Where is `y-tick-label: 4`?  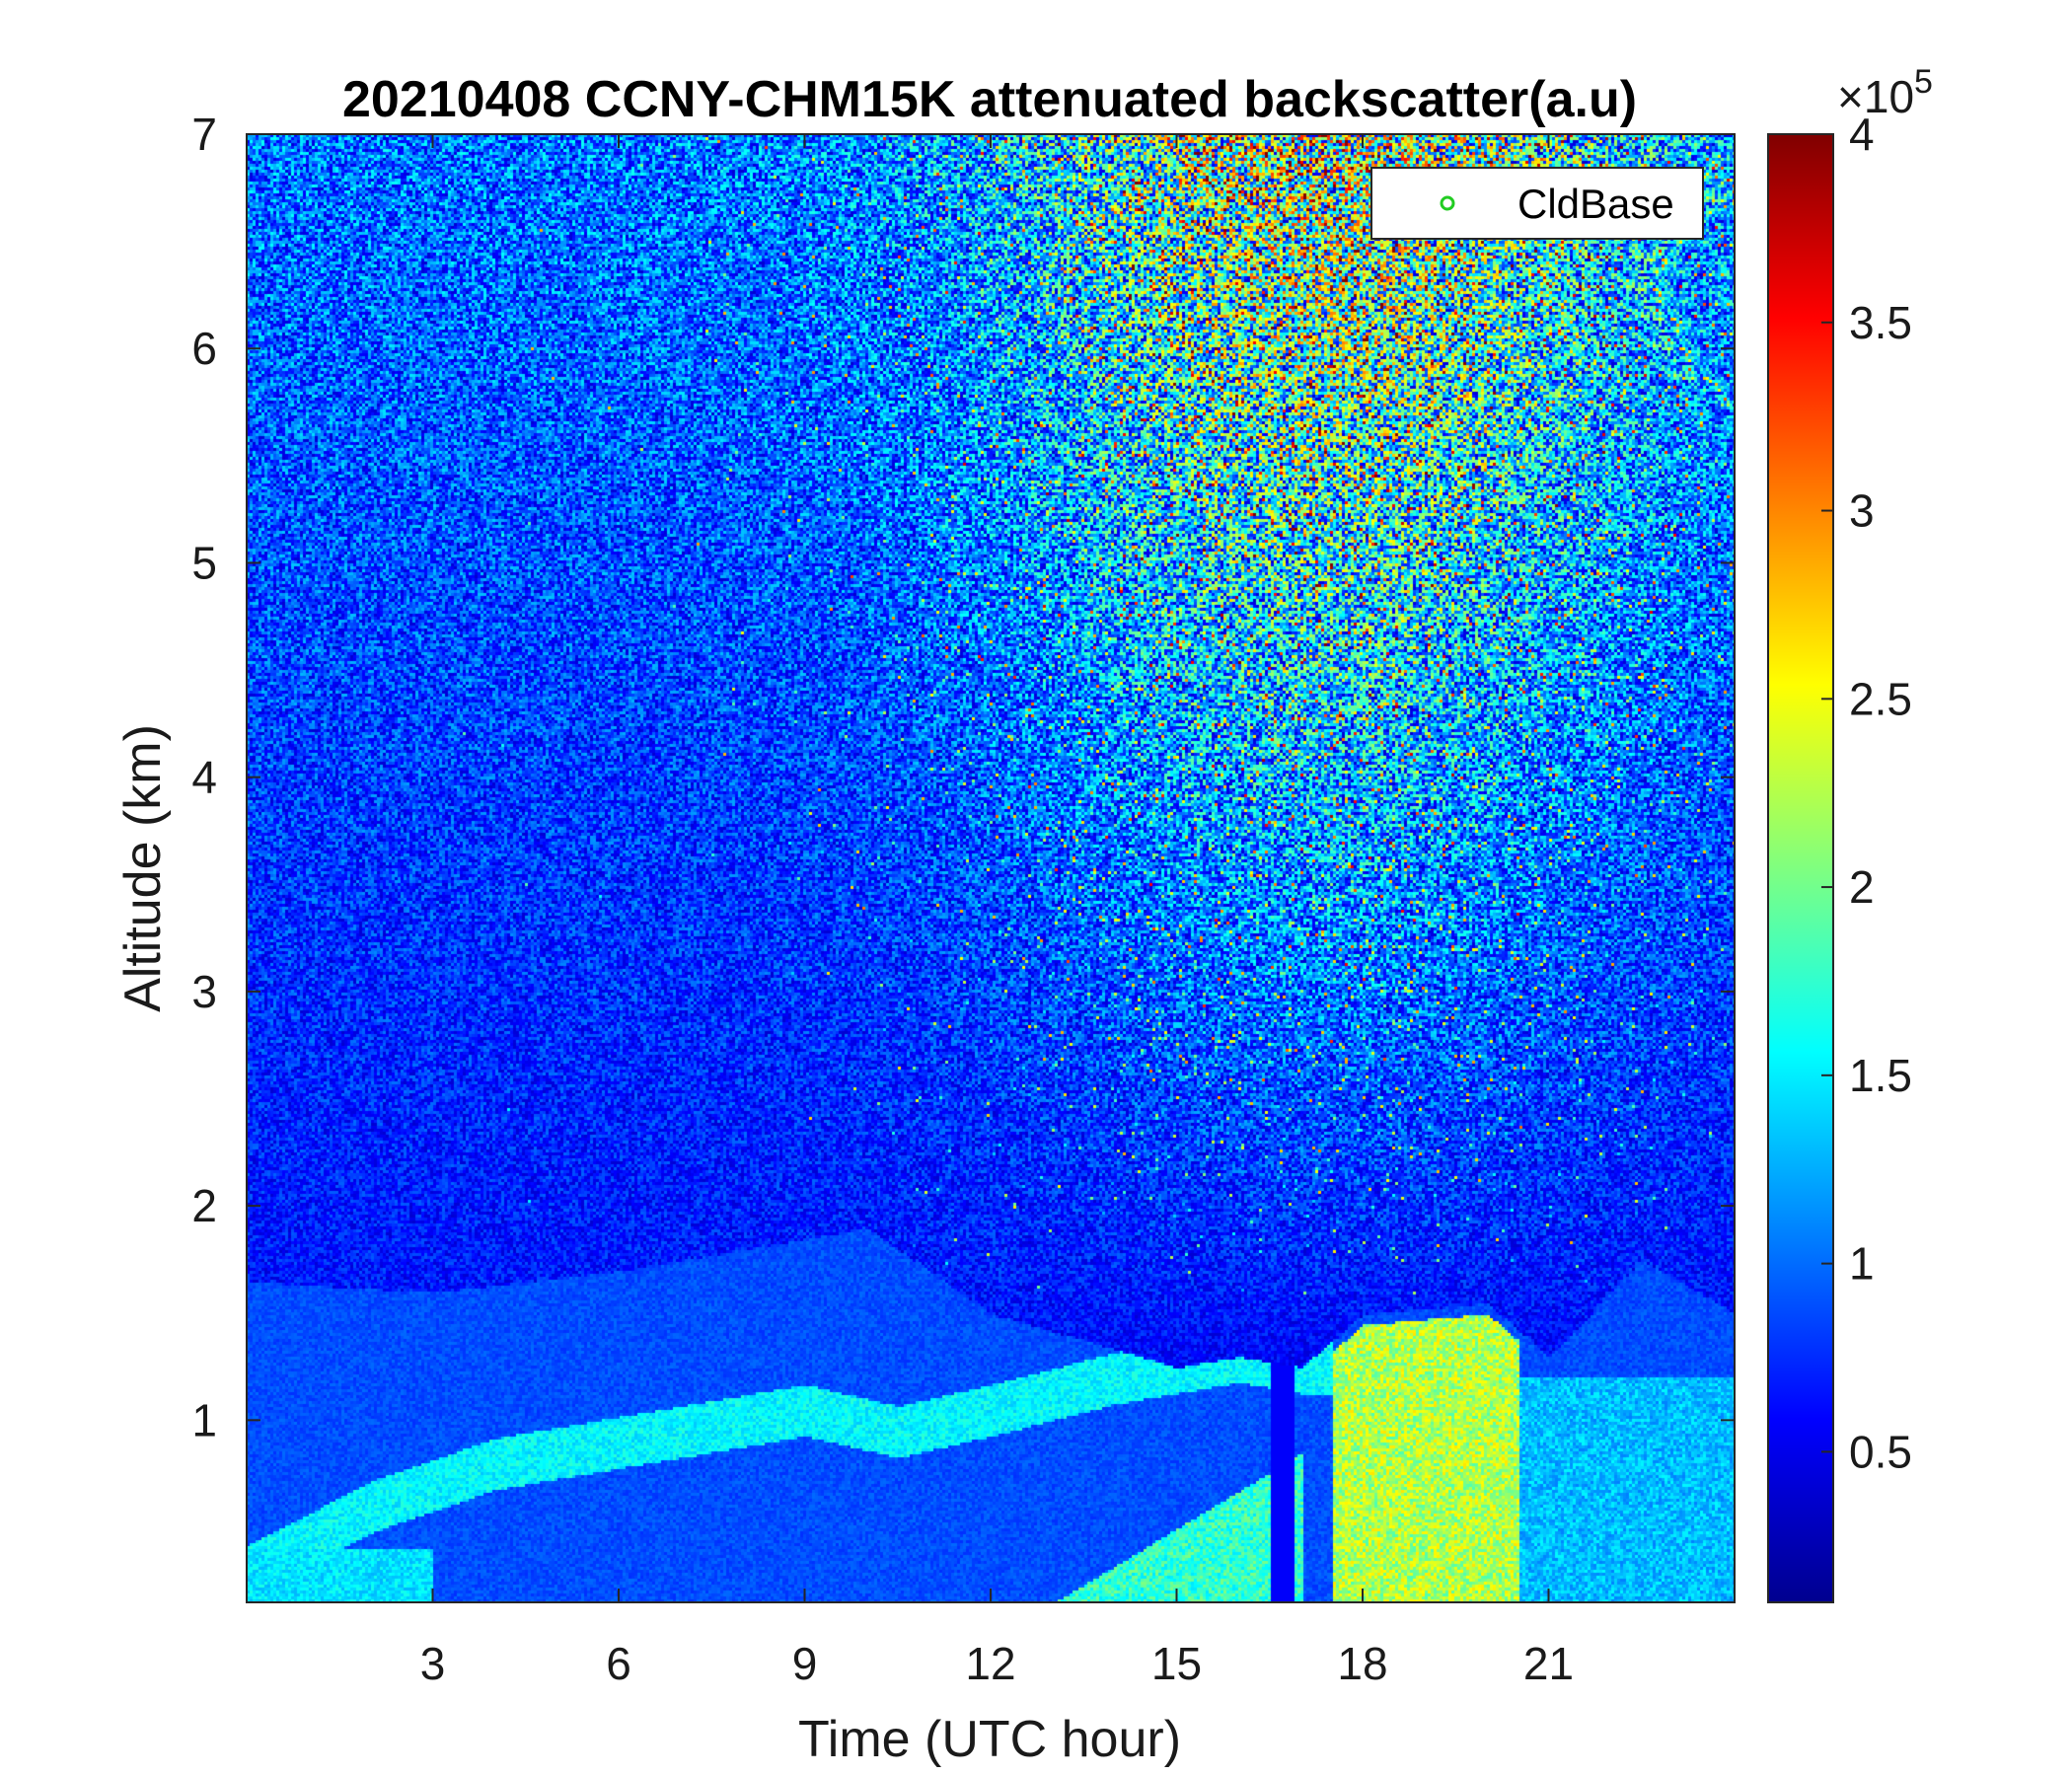 y-tick-label: 4 is located at coordinates (204, 777).